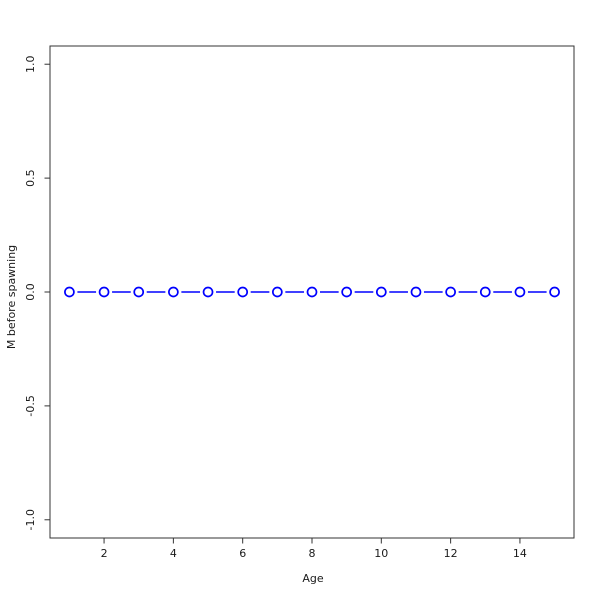 Image resolution: width=600 pixels, height=604 pixels. I want to click on y-tick-label: 0.5, so click(30, 178).